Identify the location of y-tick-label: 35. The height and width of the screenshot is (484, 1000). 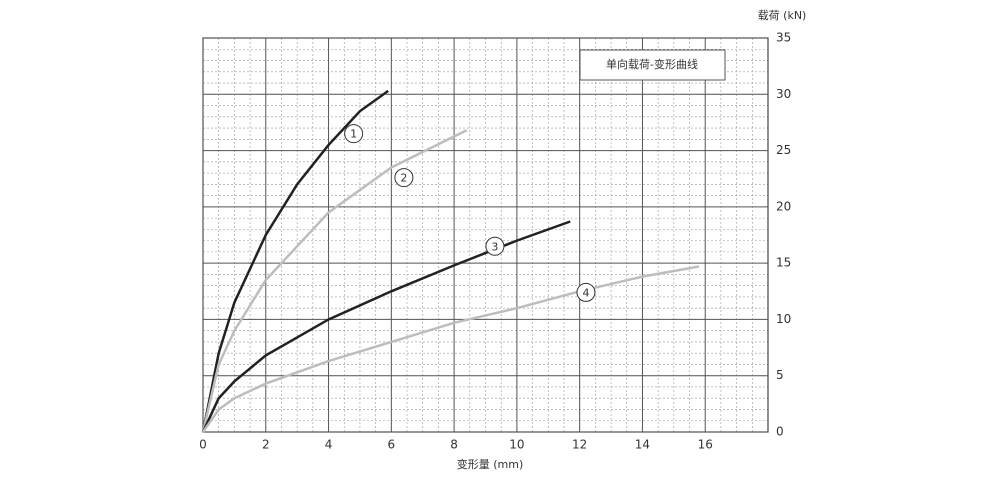
(783, 38).